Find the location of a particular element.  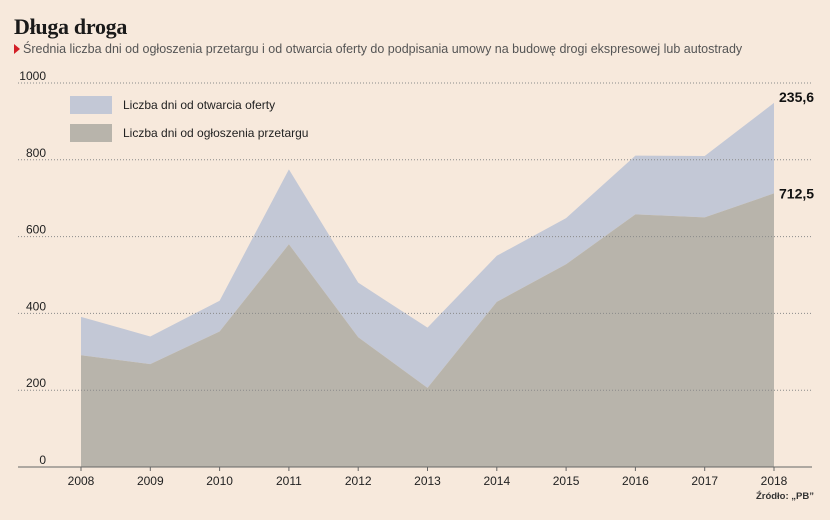

y-tick-label: 400 is located at coordinates (36, 306).